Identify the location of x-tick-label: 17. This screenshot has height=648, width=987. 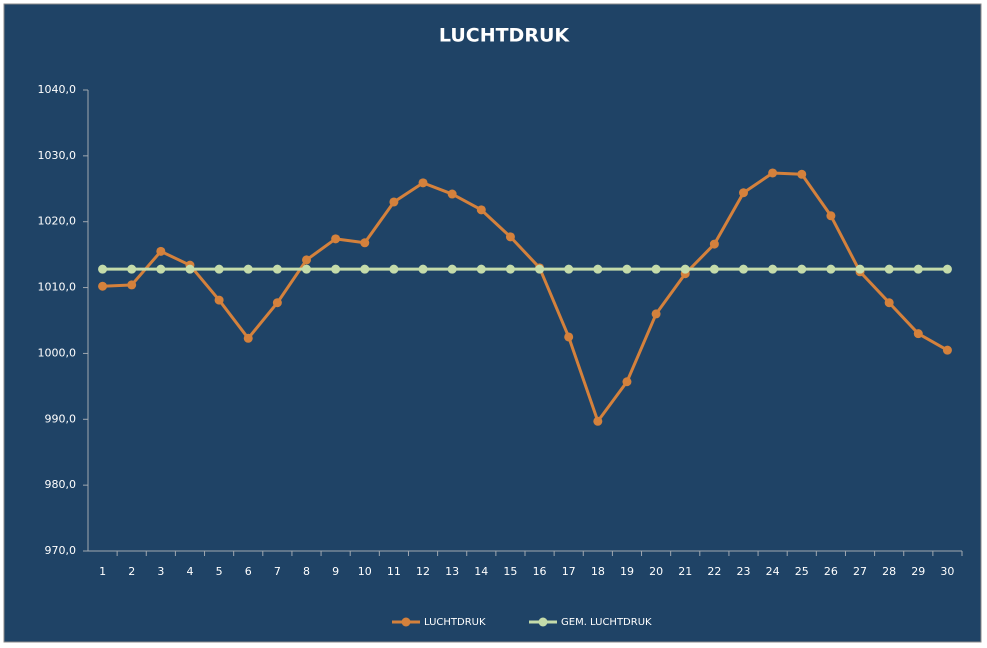
(569, 571).